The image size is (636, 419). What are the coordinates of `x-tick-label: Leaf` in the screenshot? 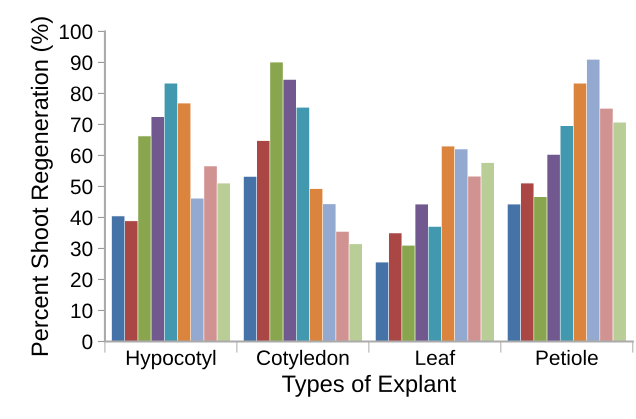 It's located at (436, 358).